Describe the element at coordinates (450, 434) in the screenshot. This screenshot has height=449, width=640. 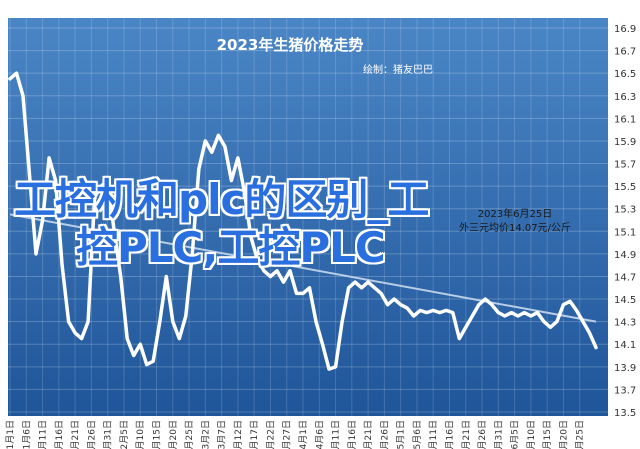
I see `x-tick-label: 5月16日` at that location.